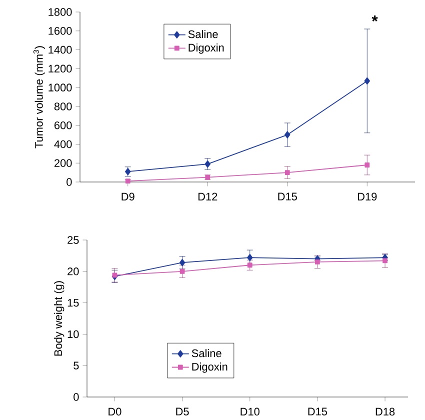 This screenshot has height=420, width=425. Describe the element at coordinates (367, 196) in the screenshot. I see `x-tick-label: D19` at that location.